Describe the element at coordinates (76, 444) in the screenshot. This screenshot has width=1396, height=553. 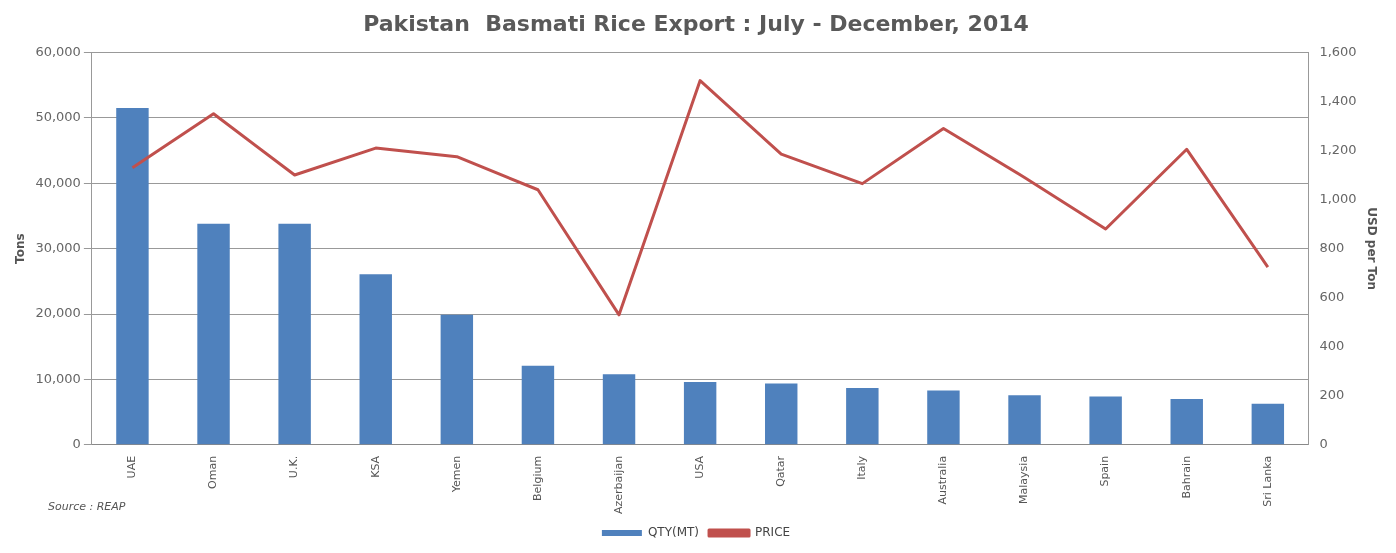
I see `y-tick-label: 0` at that location.